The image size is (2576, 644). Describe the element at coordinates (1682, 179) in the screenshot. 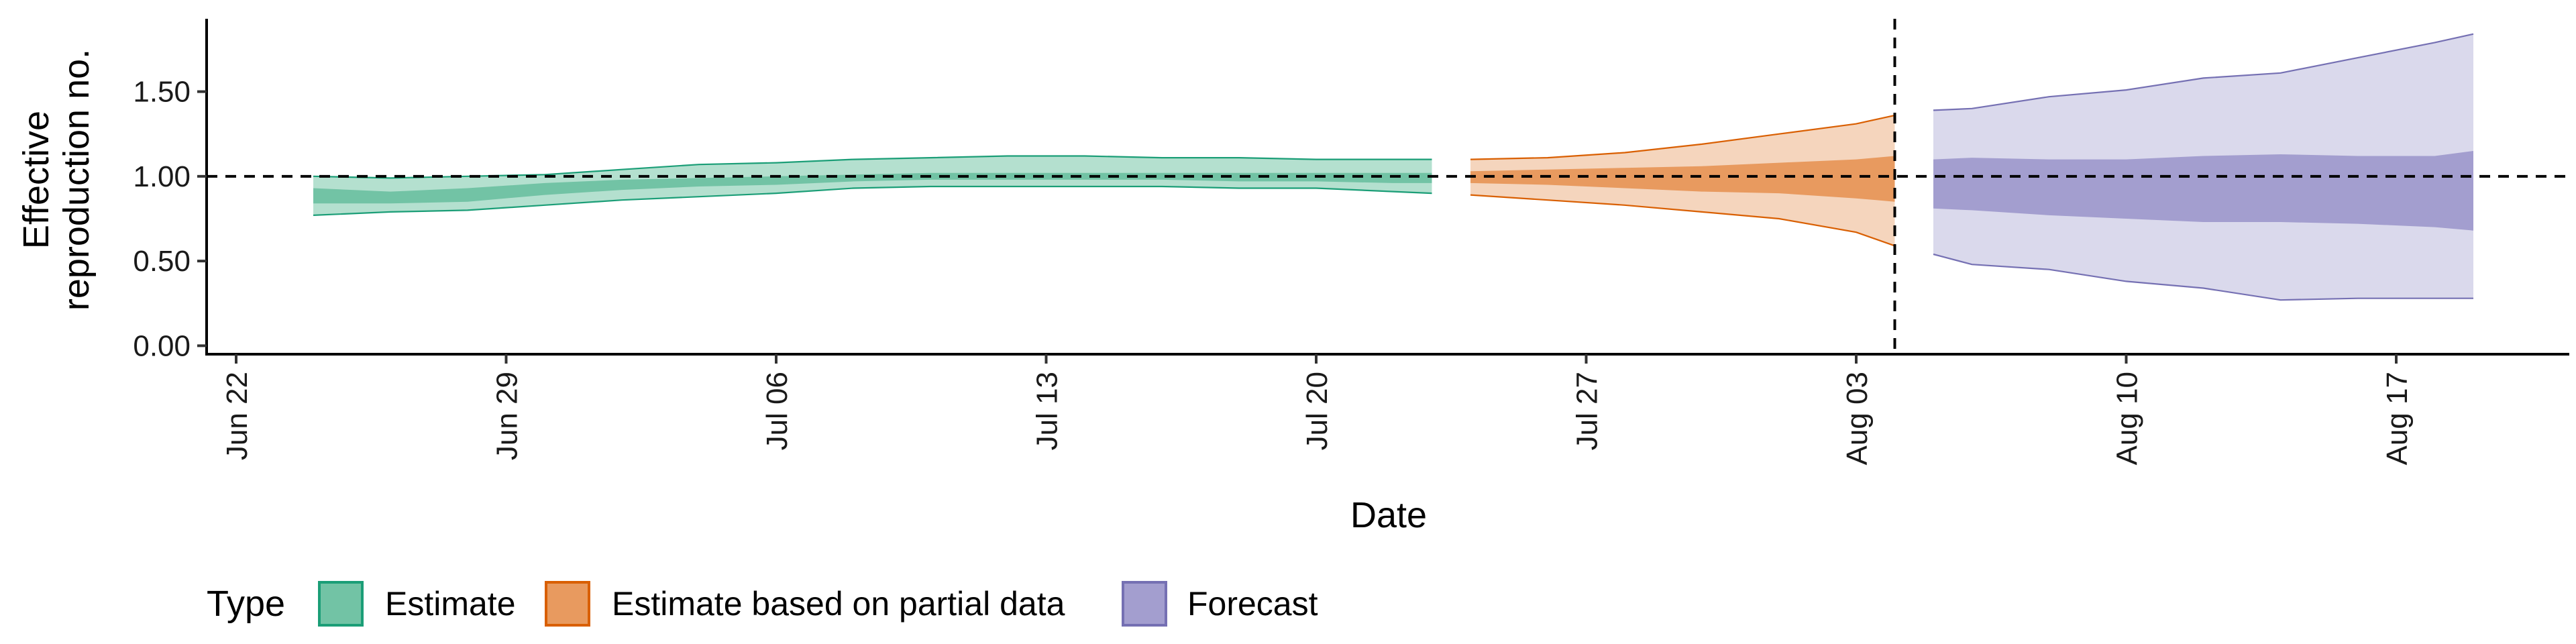

I see `ribbon-inner-partial-data` at that location.